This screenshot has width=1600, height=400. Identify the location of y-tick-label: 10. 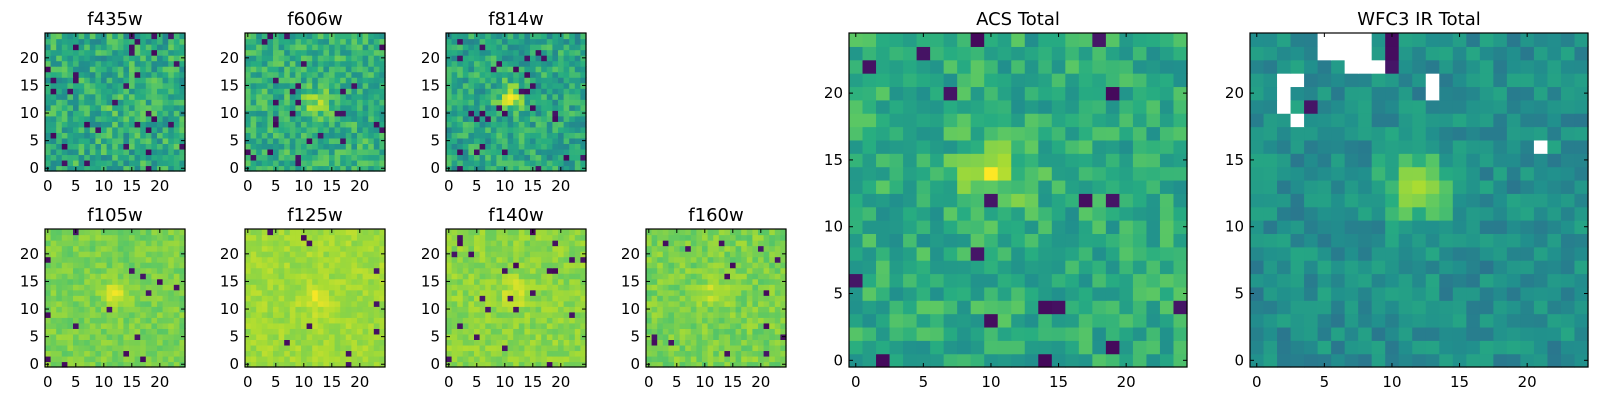
(630, 309).